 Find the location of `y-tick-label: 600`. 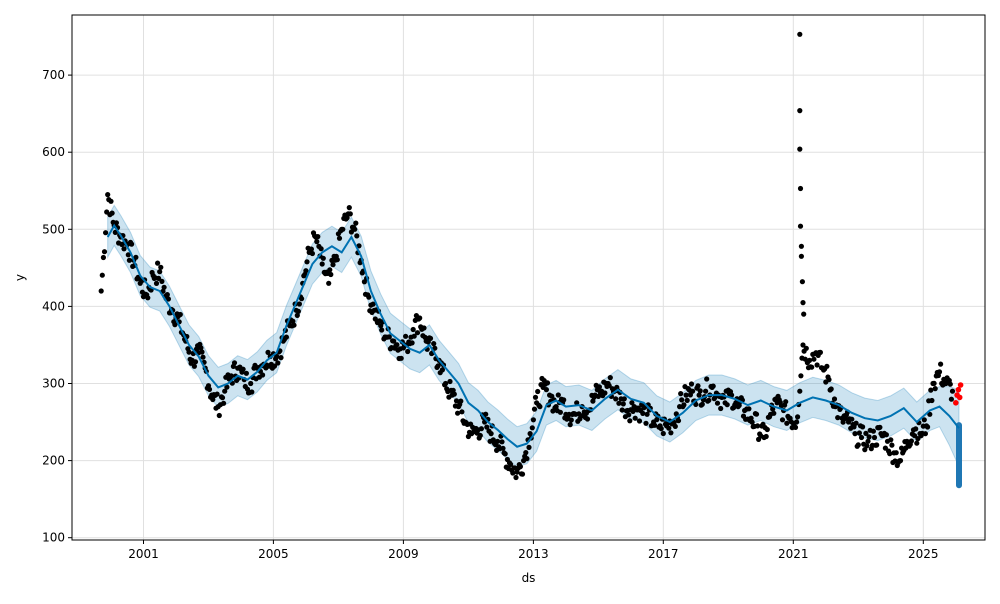

y-tick-label: 600 is located at coordinates (53, 152).